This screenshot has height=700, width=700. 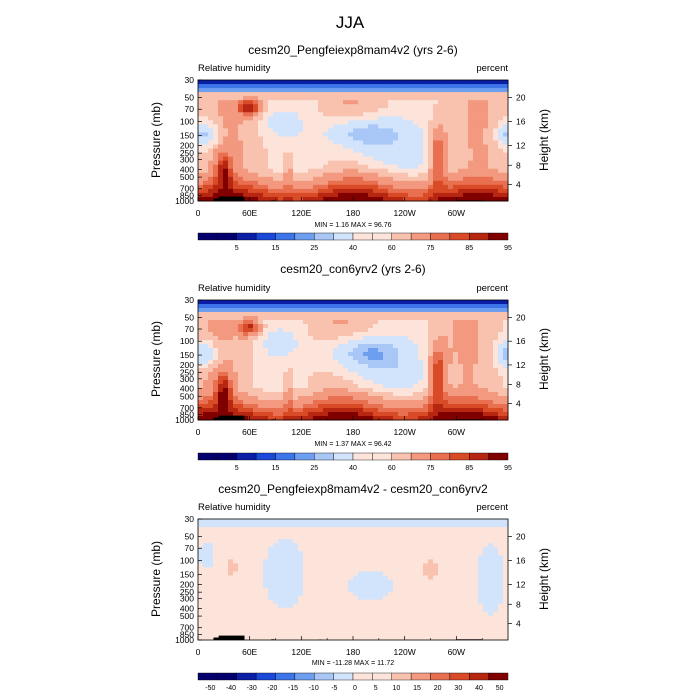 I want to click on min-max-label: MIN = 1.37 MAX = 96.42, so click(x=352, y=444).